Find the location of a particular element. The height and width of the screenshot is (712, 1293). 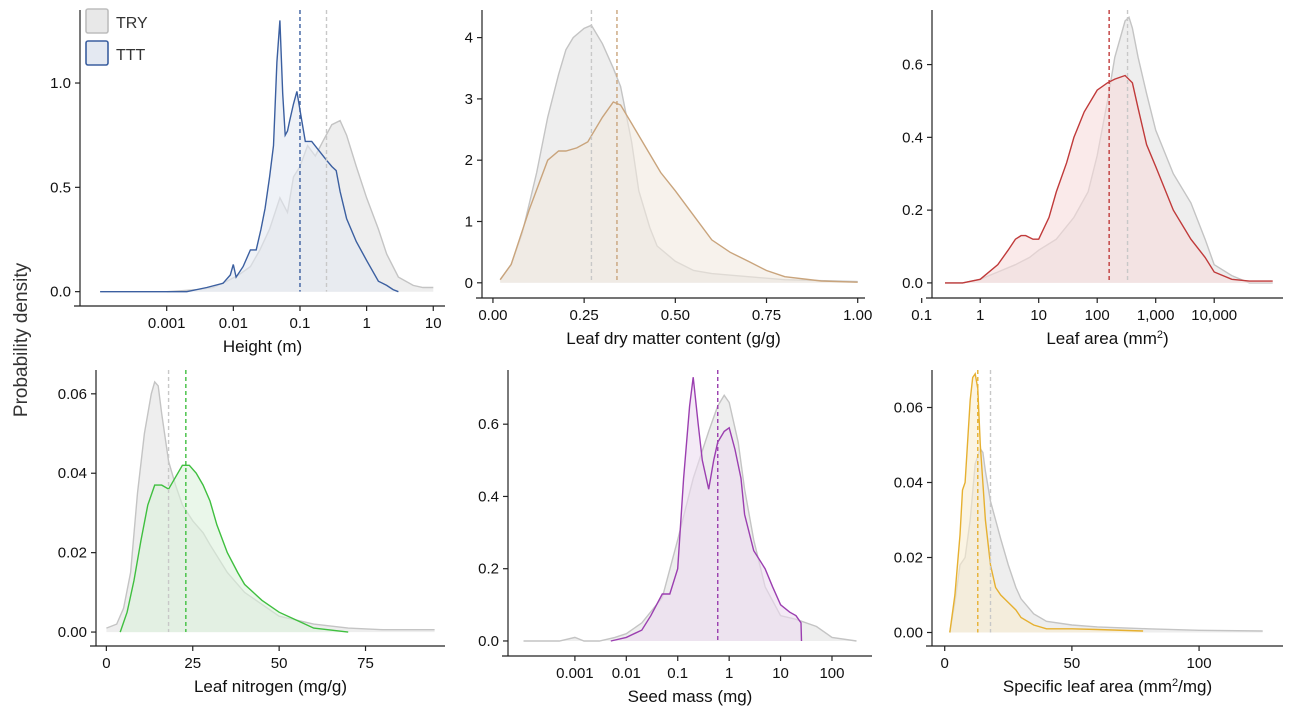

leaf-nitrogen-y-tick-label: 0.04 is located at coordinates (72, 473).